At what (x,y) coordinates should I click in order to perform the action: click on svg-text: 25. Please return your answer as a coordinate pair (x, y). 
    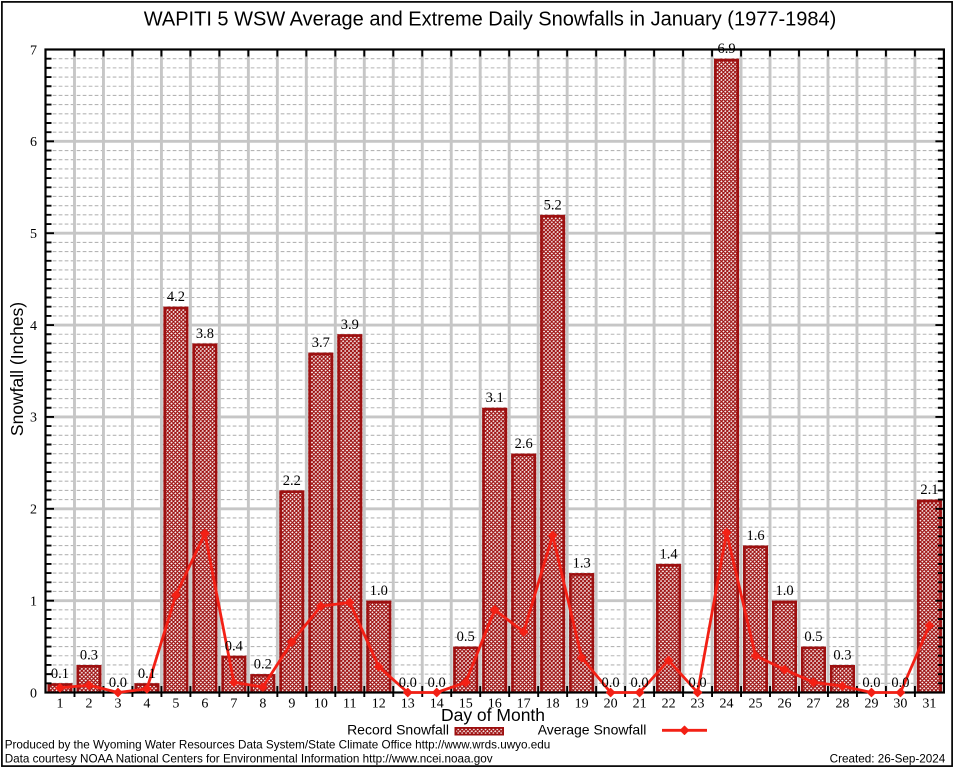
    Looking at the image, I should click on (756, 704).